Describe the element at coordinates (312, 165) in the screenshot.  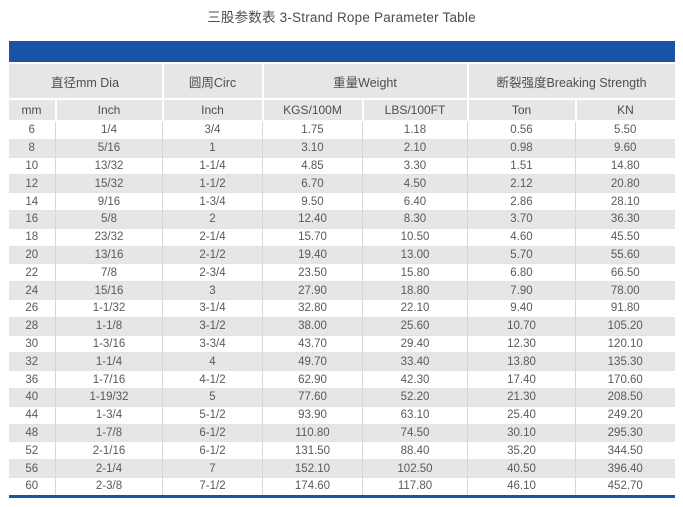
I see `table-cell: 4.85` at that location.